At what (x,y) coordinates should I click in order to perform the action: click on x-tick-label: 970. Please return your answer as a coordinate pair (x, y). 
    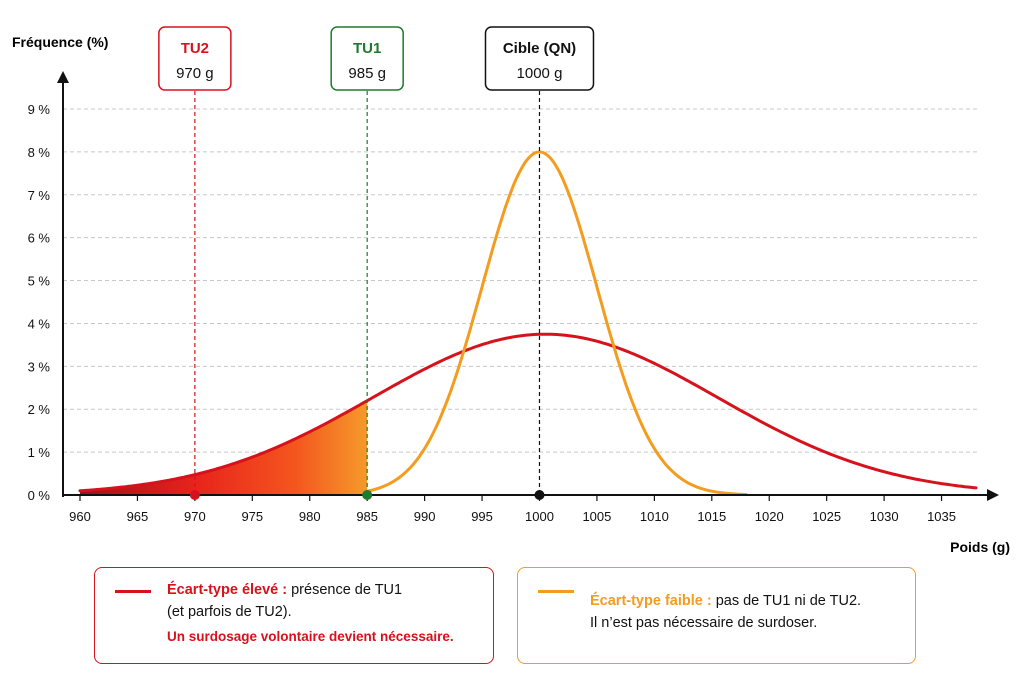
    Looking at the image, I should click on (195, 516).